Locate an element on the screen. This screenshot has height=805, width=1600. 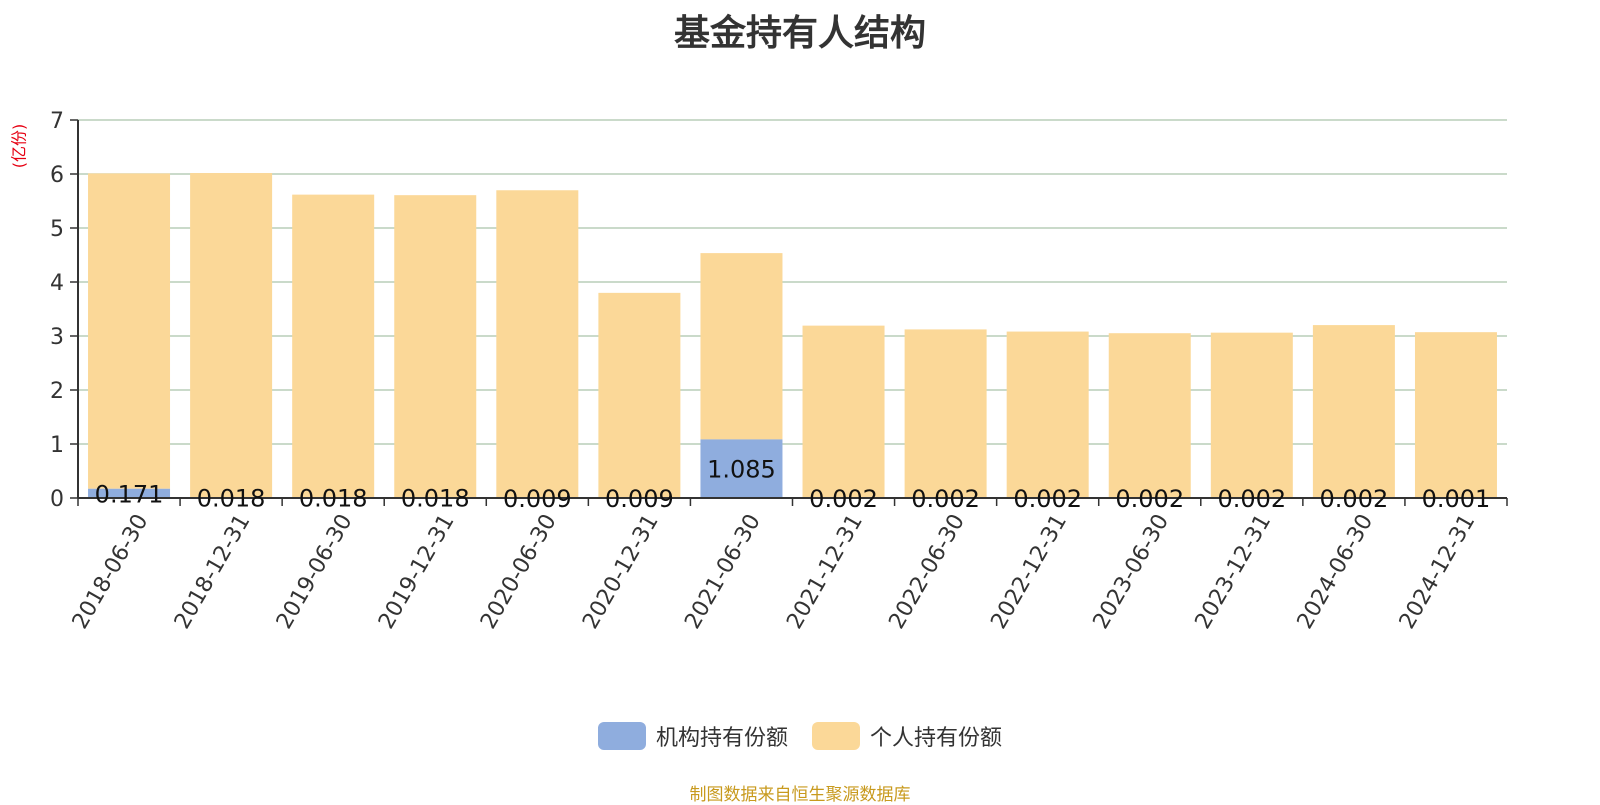
data-label: 1.085 is located at coordinates (741, 470).